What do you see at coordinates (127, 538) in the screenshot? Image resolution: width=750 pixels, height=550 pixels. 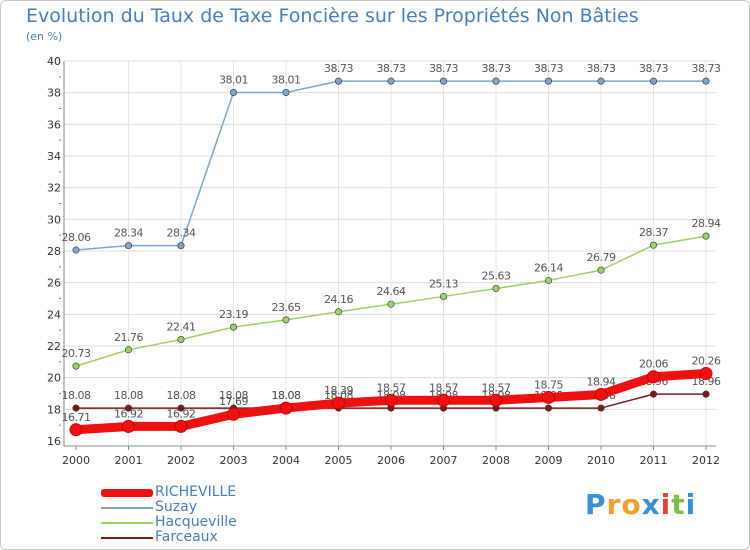 I see `legend-swatch-farceaux` at bounding box center [127, 538].